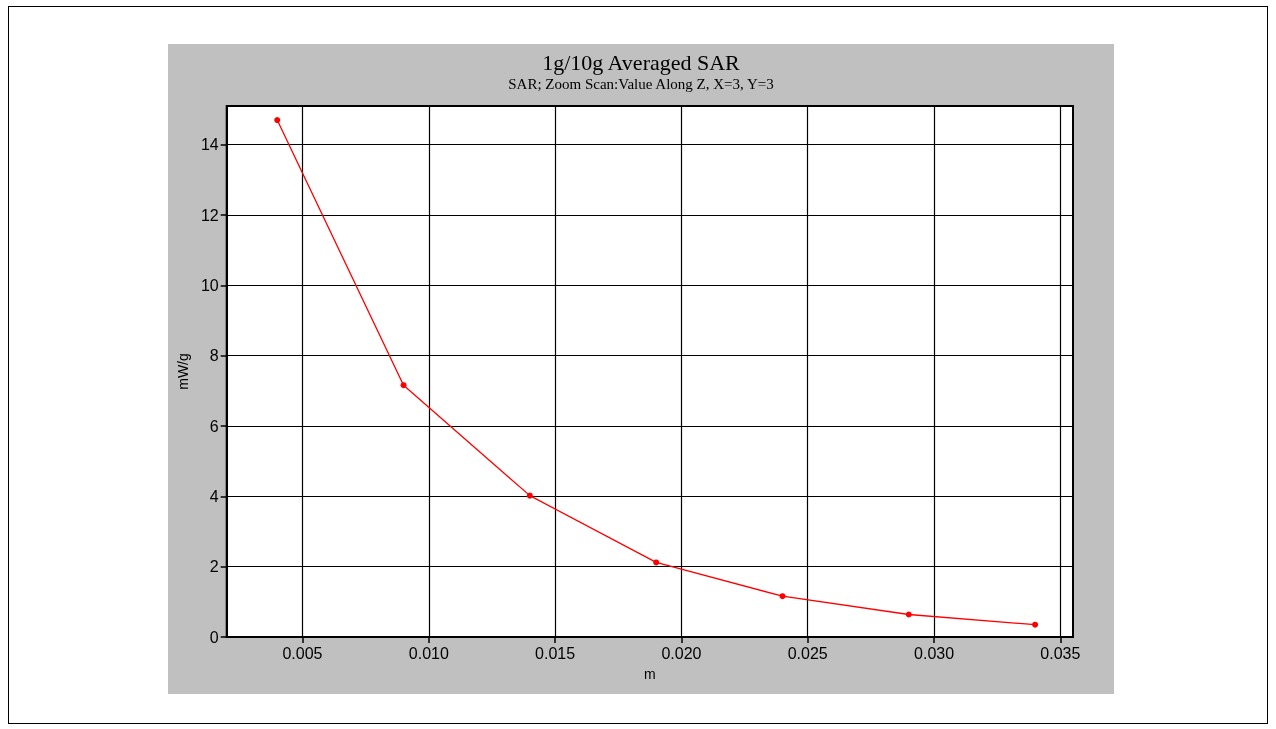 The width and height of the screenshot is (1276, 729). What do you see at coordinates (1060, 653) in the screenshot?
I see `x-tick-label: 0.035` at bounding box center [1060, 653].